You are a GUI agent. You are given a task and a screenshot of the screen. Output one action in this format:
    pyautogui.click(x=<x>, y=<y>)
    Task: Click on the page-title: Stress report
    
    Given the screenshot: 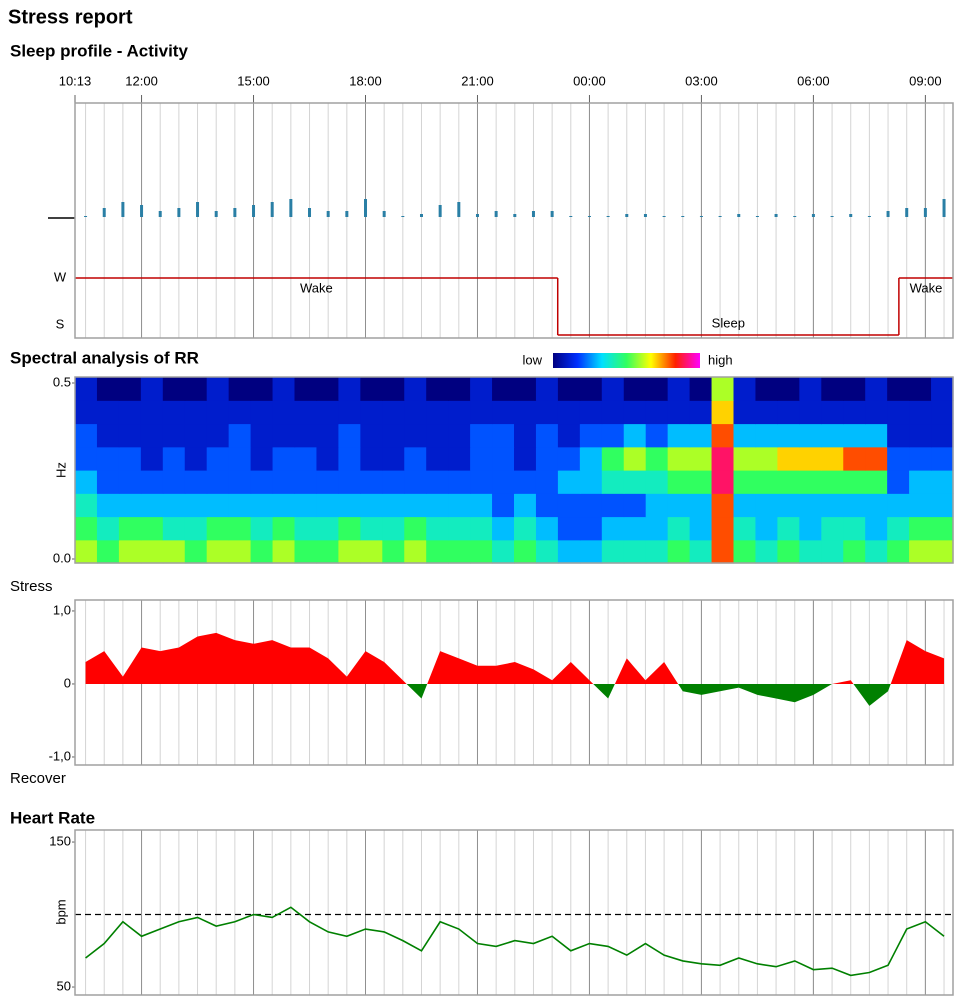 What is the action you would take?
    pyautogui.click(x=70, y=17)
    